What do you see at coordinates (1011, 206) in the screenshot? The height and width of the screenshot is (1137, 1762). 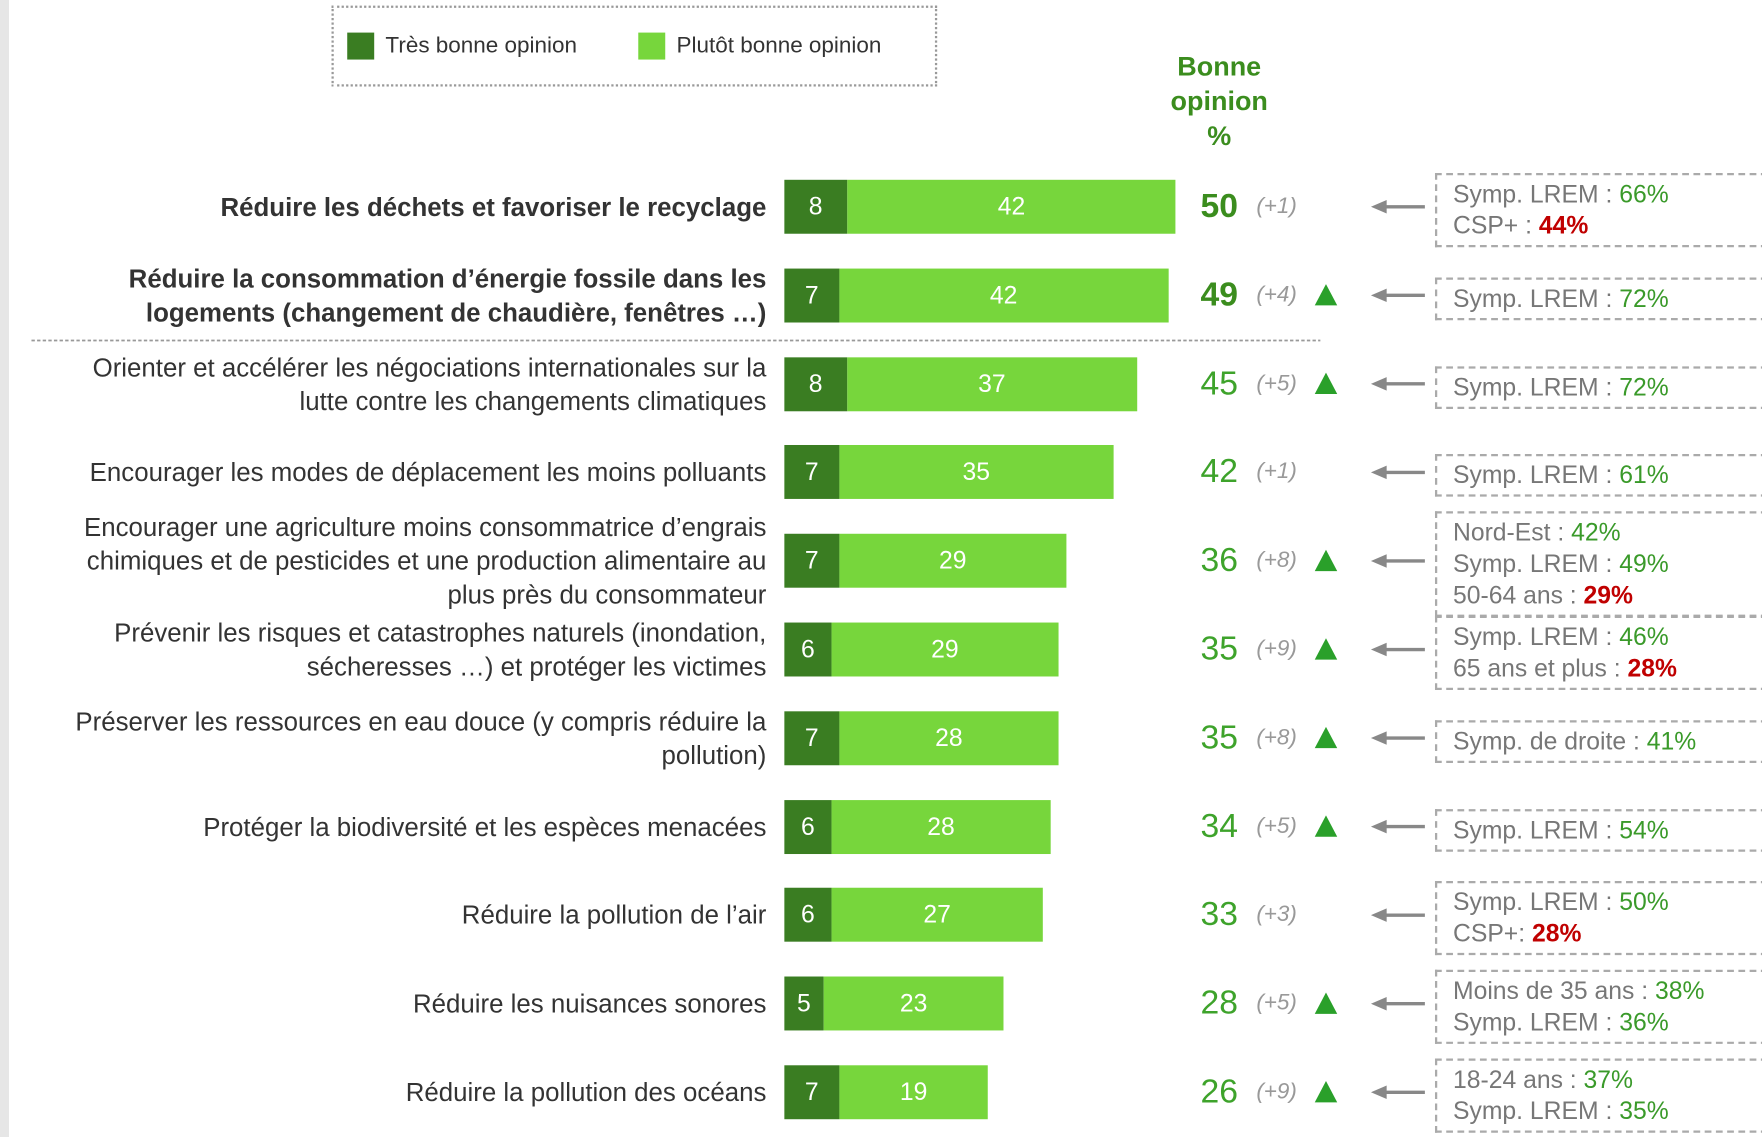 I see `bar-value-label: 42` at bounding box center [1011, 206].